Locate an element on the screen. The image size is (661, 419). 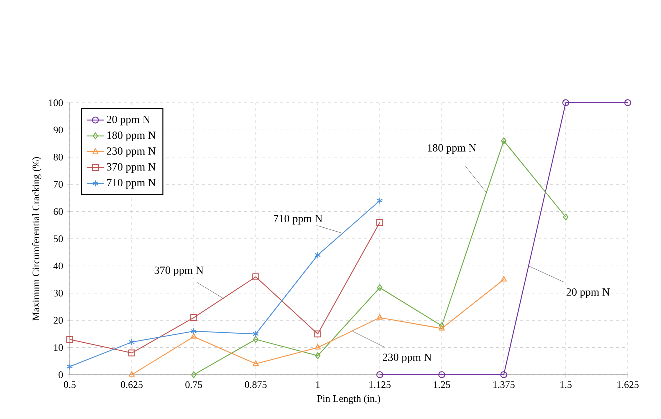
y-tick-label: 50 is located at coordinates (59, 239).